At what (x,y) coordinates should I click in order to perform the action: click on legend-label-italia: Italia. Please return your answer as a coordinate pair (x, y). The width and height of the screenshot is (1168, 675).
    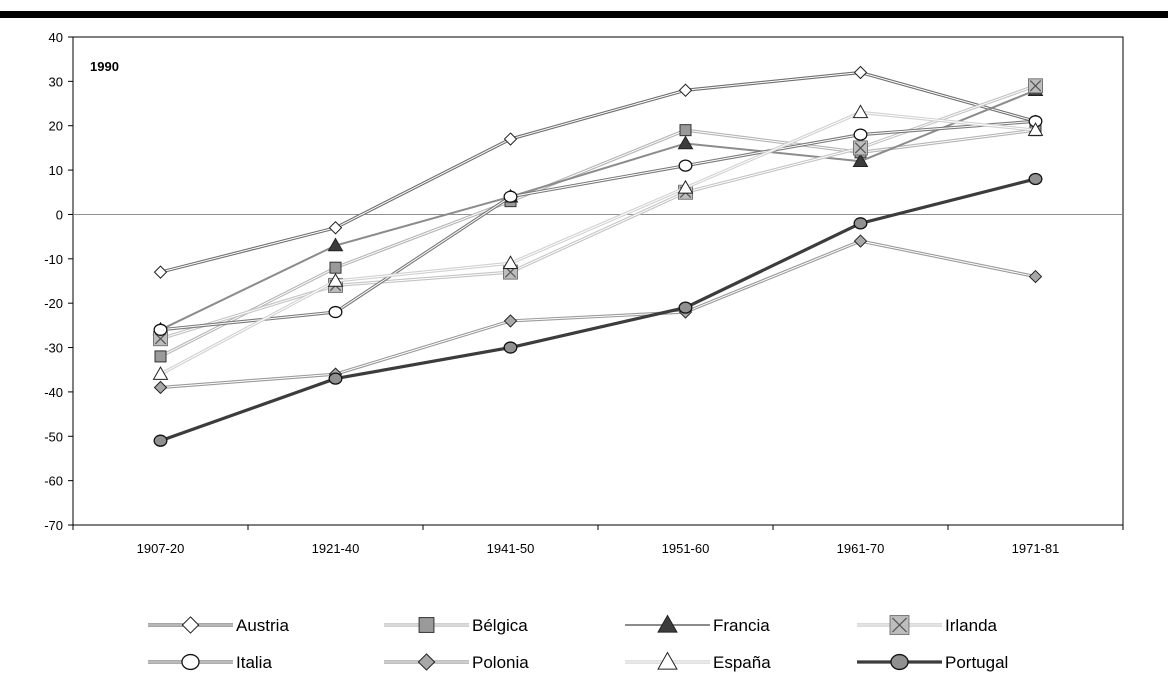
    Looking at the image, I should click on (254, 662).